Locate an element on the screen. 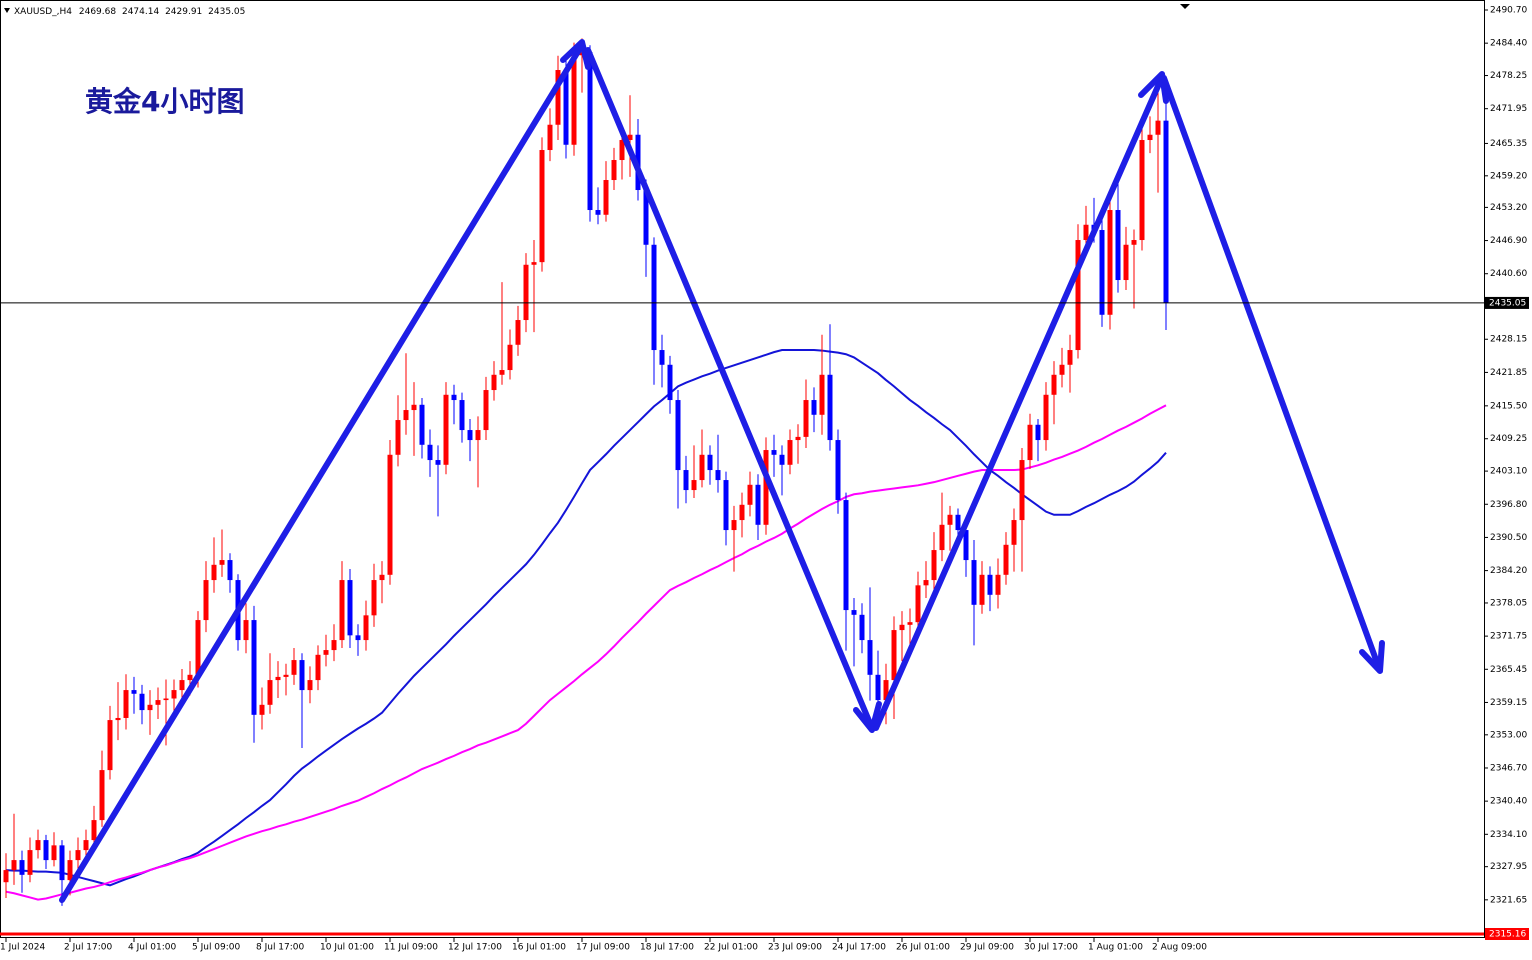 This screenshot has width=1532, height=960. x-tick-label: 10 Jul 01:00 is located at coordinates (347, 948).